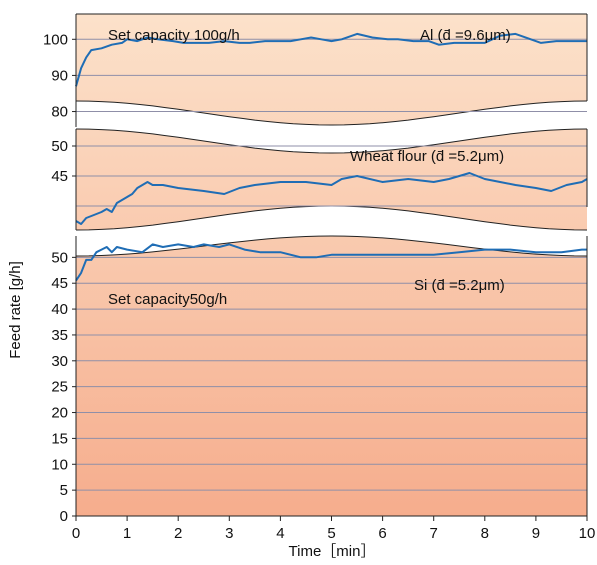  What do you see at coordinates (64, 516) in the screenshot?
I see `y-tick-label: 0` at bounding box center [64, 516].